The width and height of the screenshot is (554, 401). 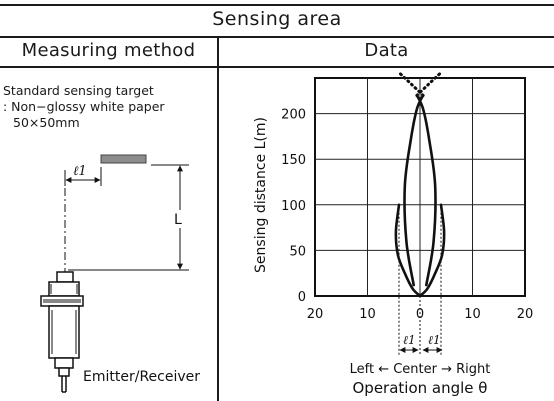 What do you see at coordinates (80, 171) in the screenshot?
I see `l1-label: ℓ1` at bounding box center [80, 171].